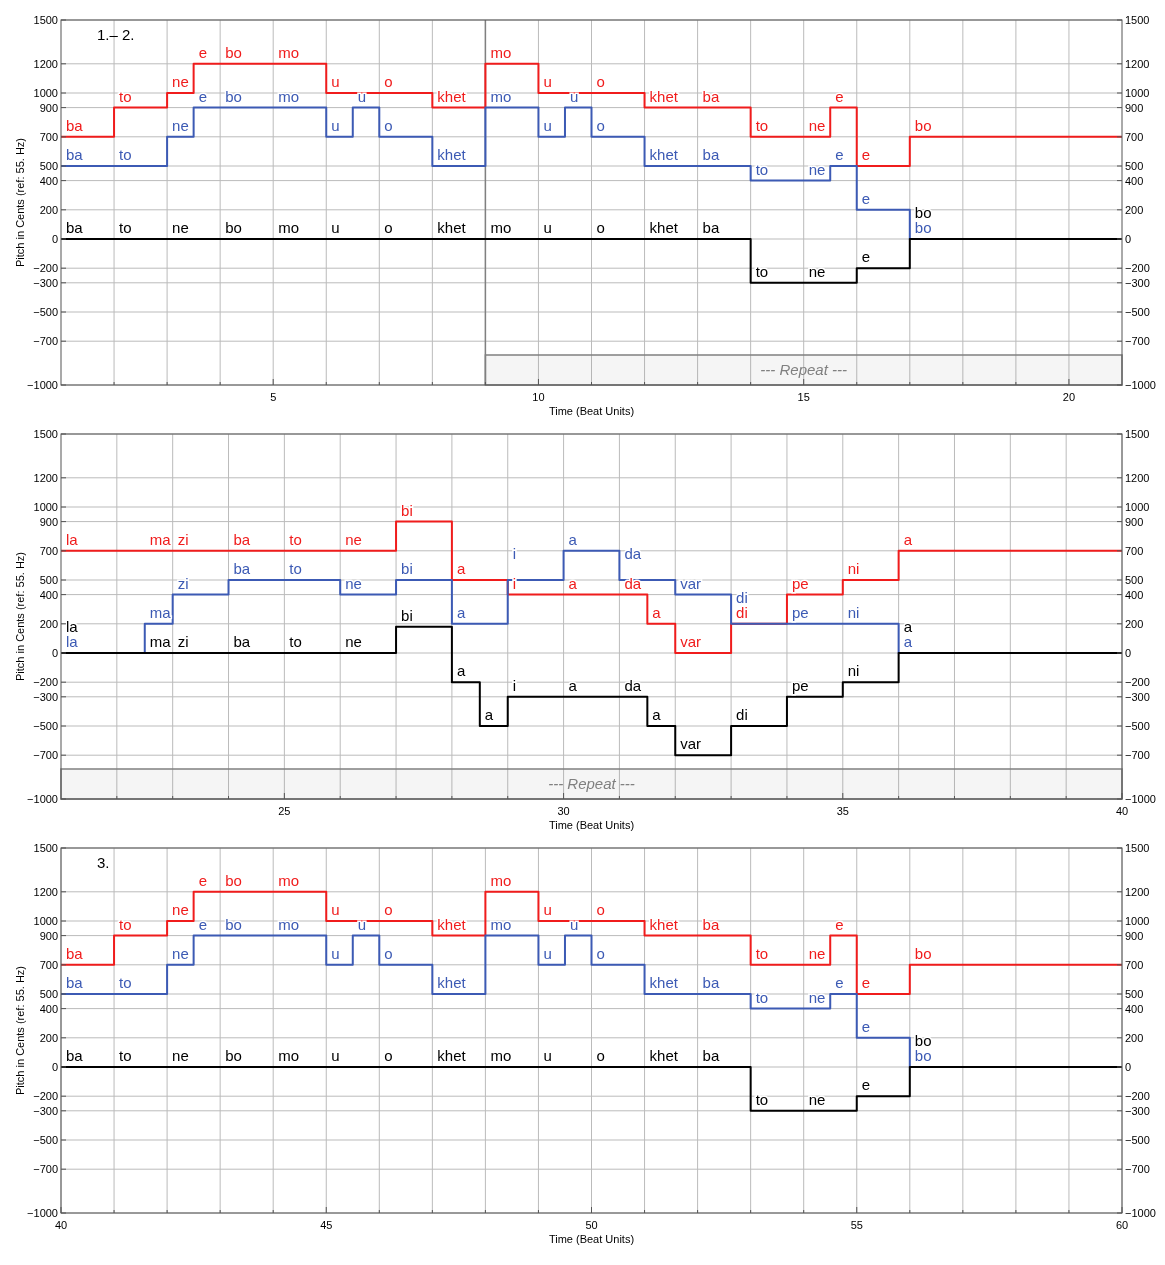 The width and height of the screenshot is (1165, 1265). What do you see at coordinates (1134, 1037) in the screenshot?
I see `y2-tick-label: 200` at bounding box center [1134, 1037].